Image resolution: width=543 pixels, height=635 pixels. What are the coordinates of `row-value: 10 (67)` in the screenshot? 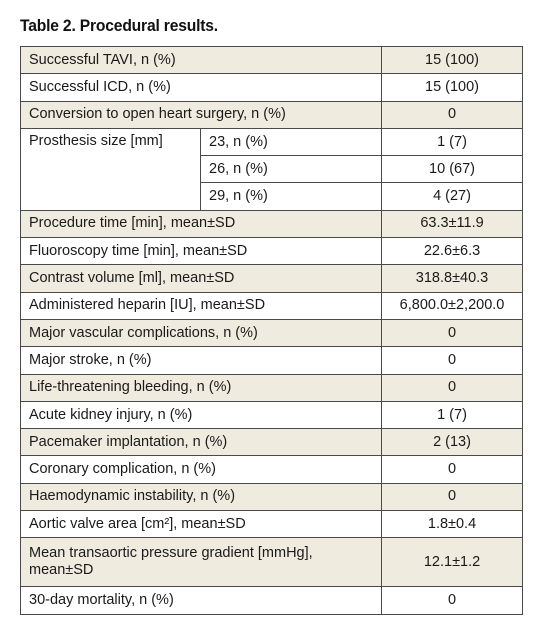 It's located at (452, 169).